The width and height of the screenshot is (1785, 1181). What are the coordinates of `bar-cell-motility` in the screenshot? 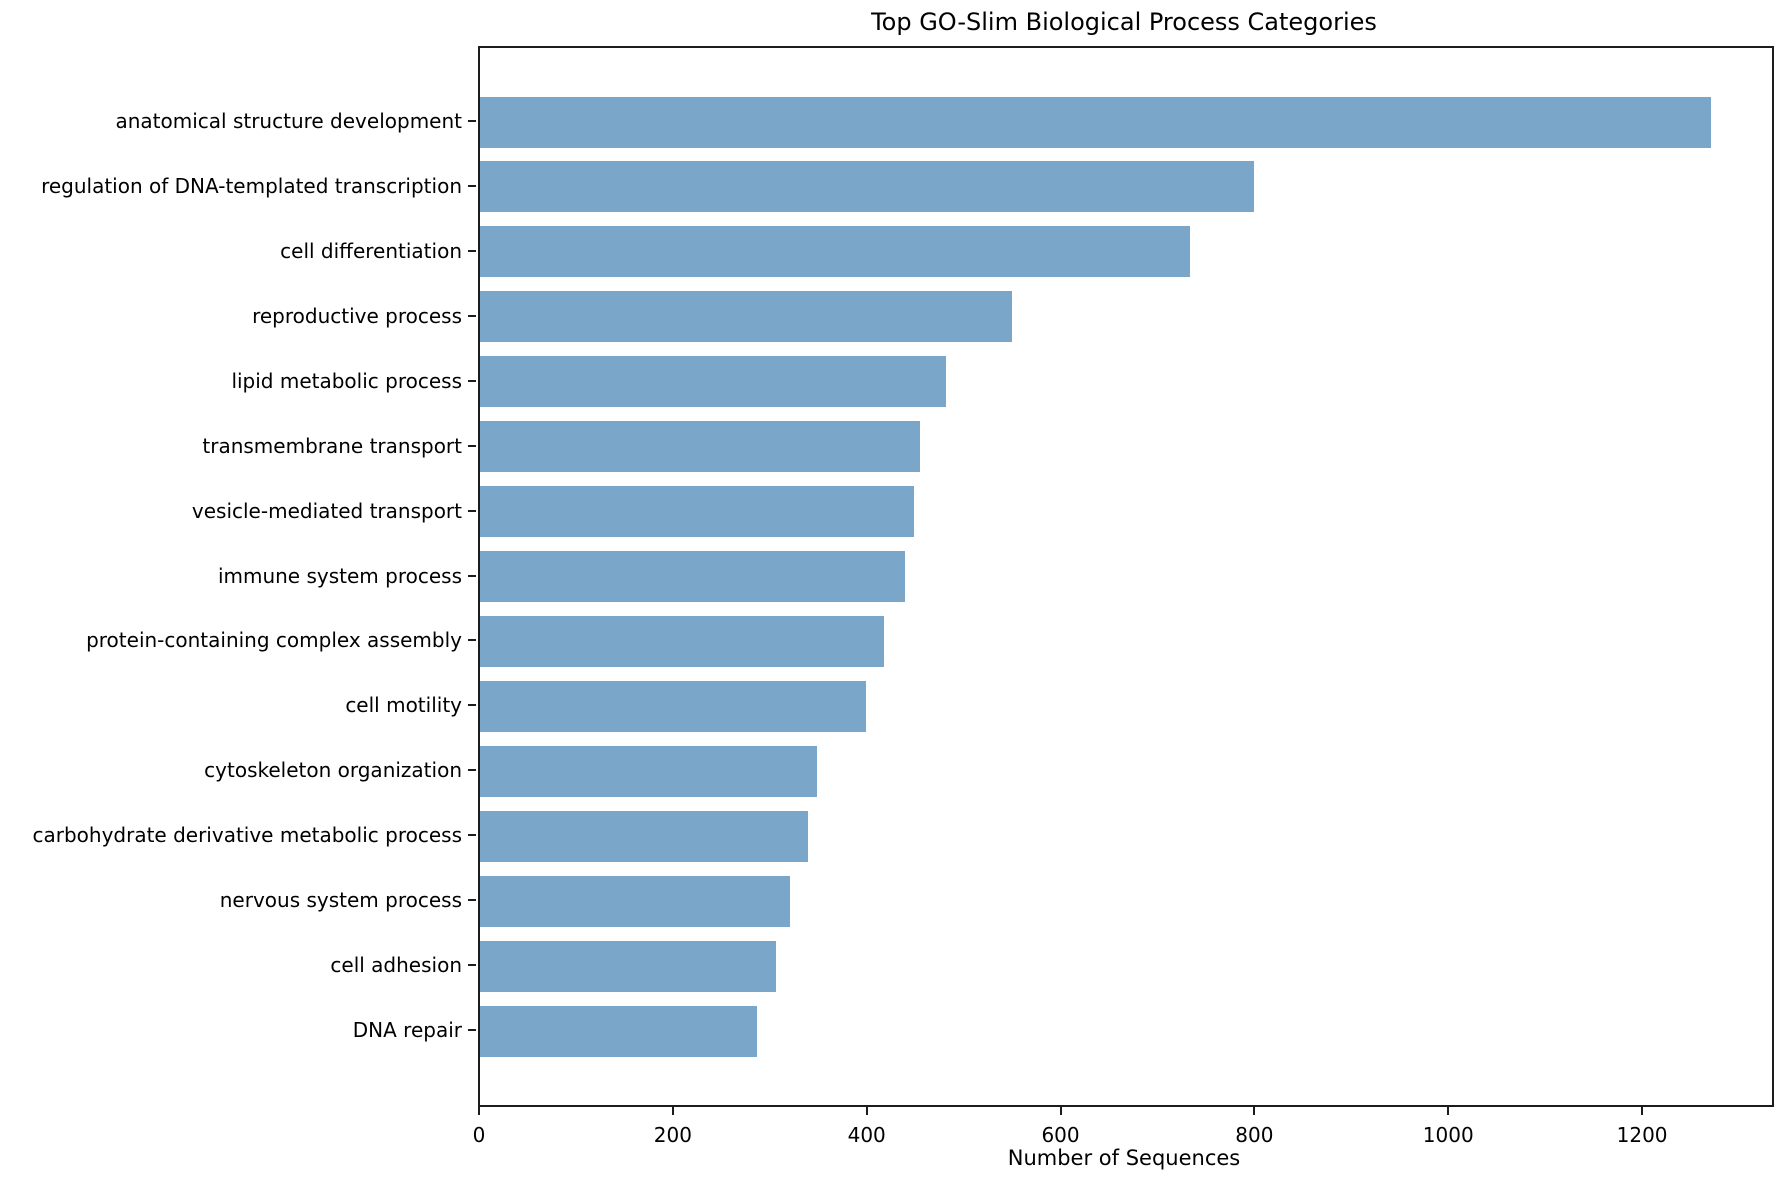 It's located at (673, 706).